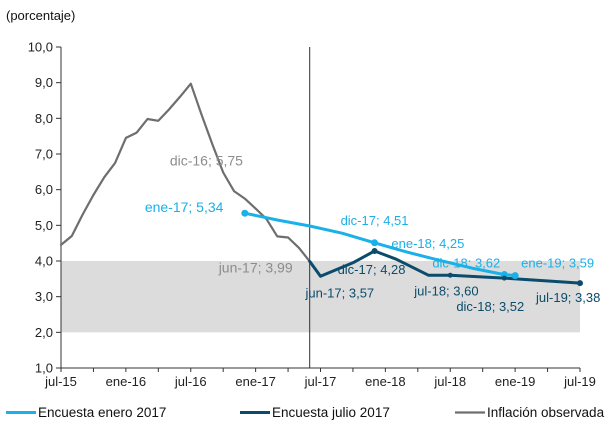 This screenshot has width=610, height=428. I want to click on y-axis-label: (porcentaje), so click(40, 15).